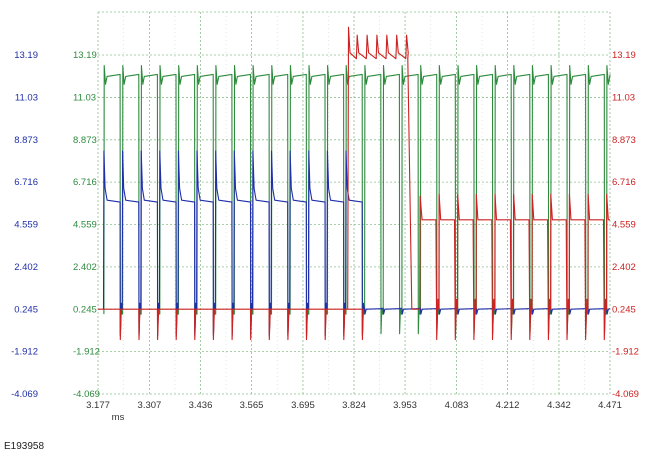 This screenshot has height=459, width=654. I want to click on y-tick-label-left-inner: 11.03, so click(84, 97).